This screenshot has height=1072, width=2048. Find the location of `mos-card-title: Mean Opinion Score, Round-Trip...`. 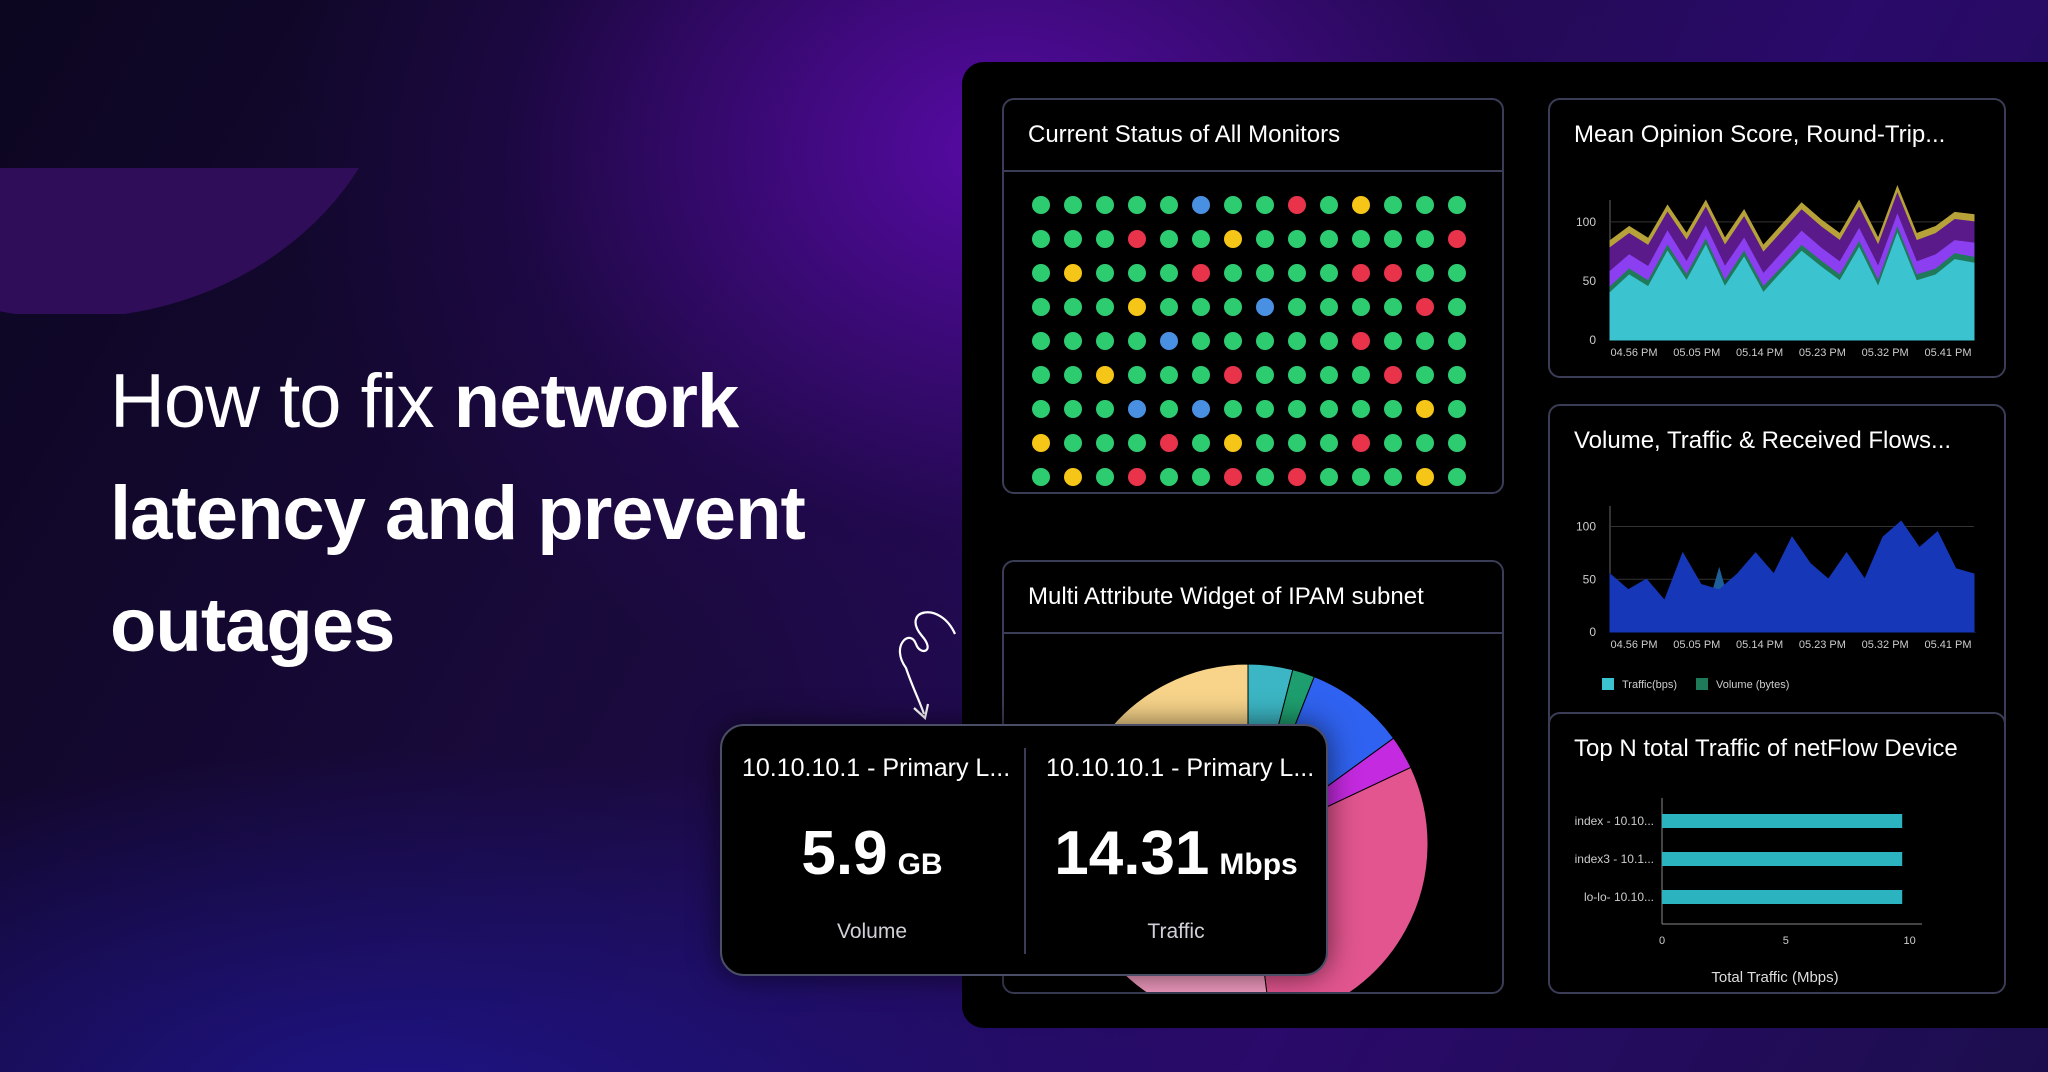

mos-card-title: Mean Opinion Score, Round-Trip... is located at coordinates (1760, 134).